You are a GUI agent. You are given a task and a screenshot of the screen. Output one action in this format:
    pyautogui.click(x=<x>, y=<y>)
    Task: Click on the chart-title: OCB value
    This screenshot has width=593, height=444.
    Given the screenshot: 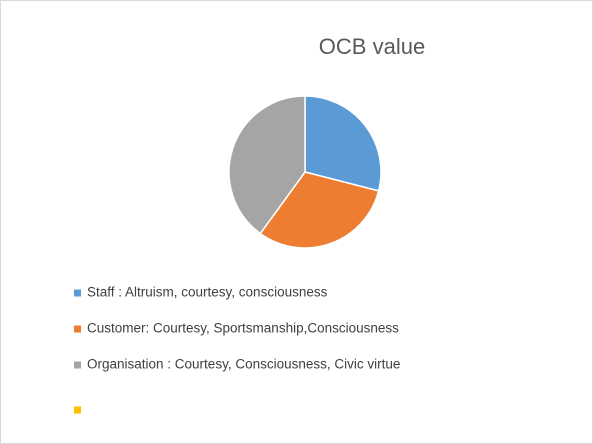 What is the action you would take?
    pyautogui.click(x=372, y=46)
    